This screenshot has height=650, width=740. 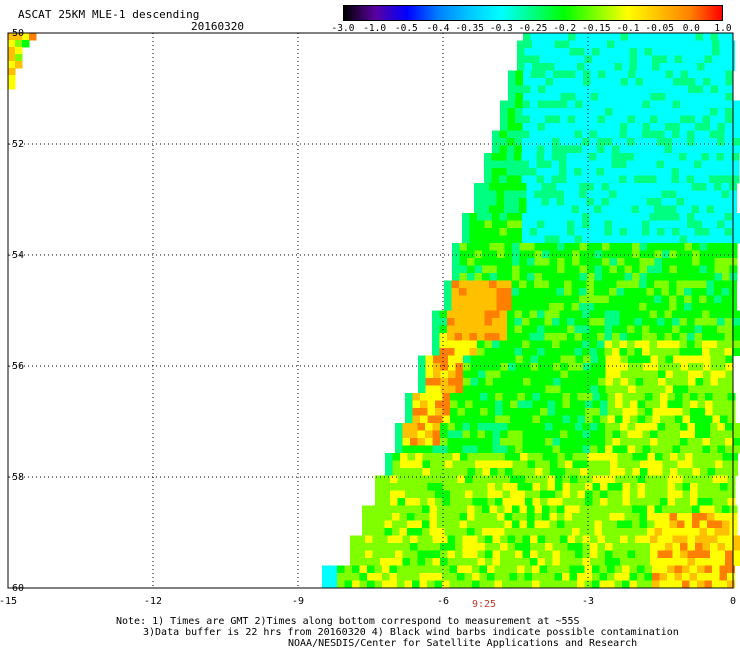 What do you see at coordinates (501, 28) in the screenshot?
I see `colorbar-label: -0.3` at bounding box center [501, 28].